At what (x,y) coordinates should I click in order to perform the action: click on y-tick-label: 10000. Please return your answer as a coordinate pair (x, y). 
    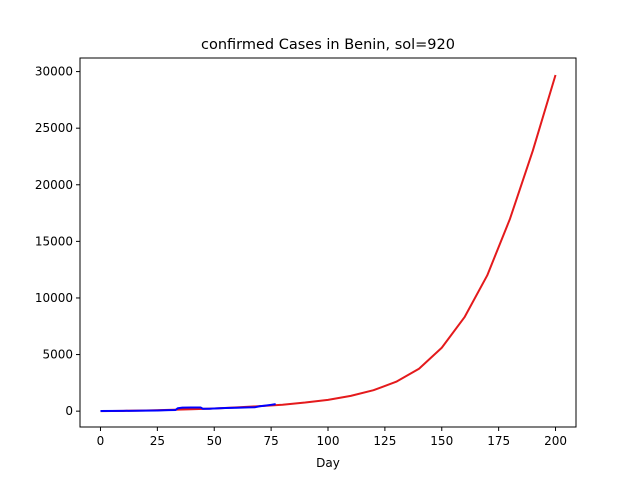
    Looking at the image, I should click on (54, 298).